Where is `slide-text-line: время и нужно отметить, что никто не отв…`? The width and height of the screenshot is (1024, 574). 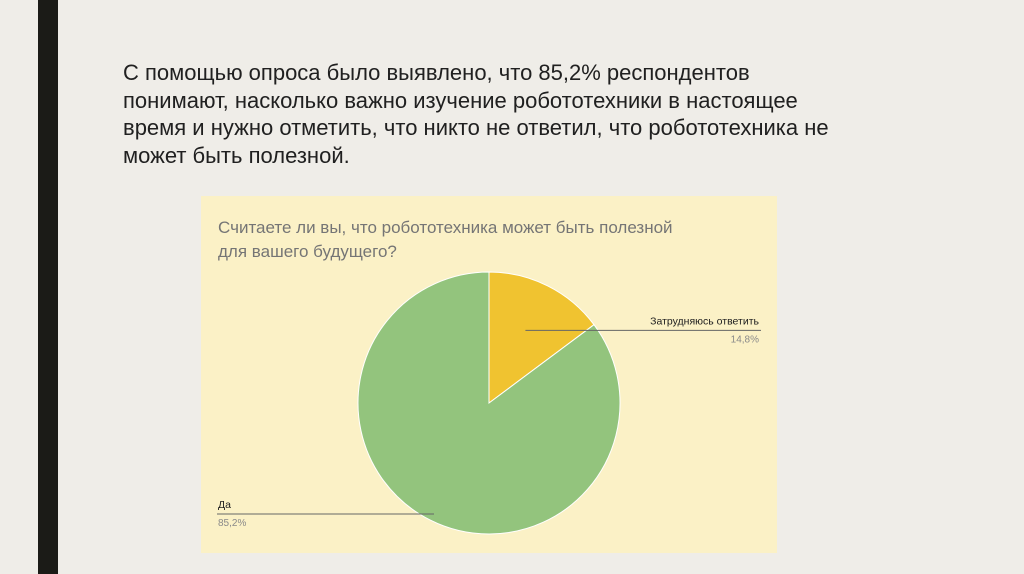 slide-text-line: время и нужно отметить, что никто не отв… is located at coordinates (476, 127).